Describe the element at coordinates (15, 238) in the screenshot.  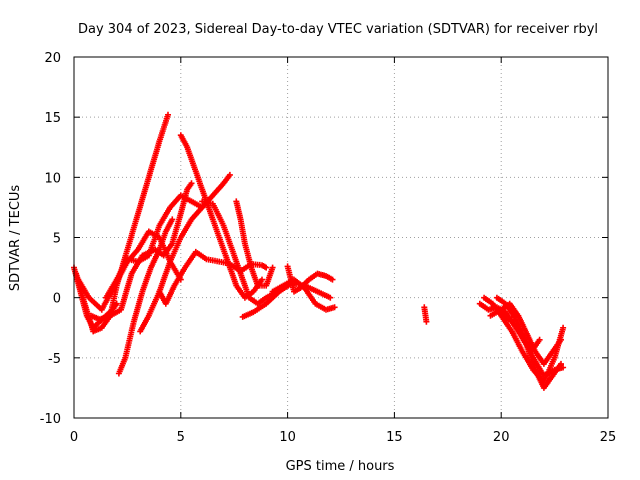
I see `y-axis-label: SDTVAR / TECUs` at that location.